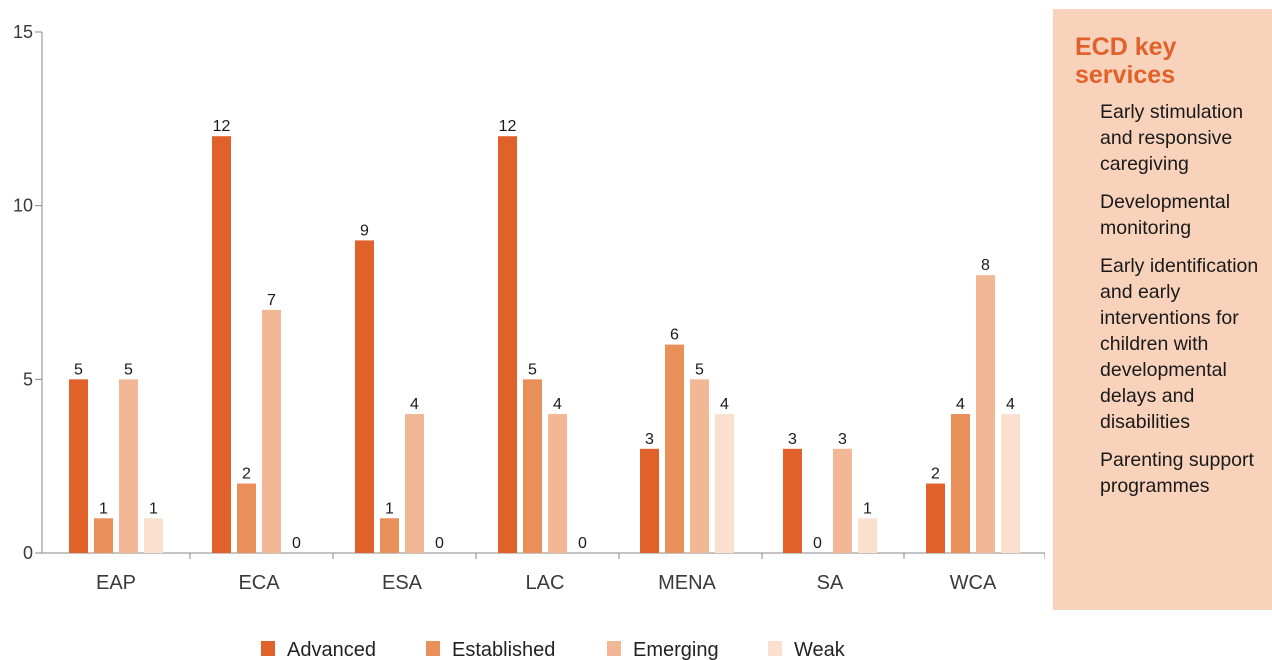 This screenshot has height=660, width=1272. Describe the element at coordinates (1165, 215) in the screenshot. I see `side-panel-item: Developmental monitoring` at that location.